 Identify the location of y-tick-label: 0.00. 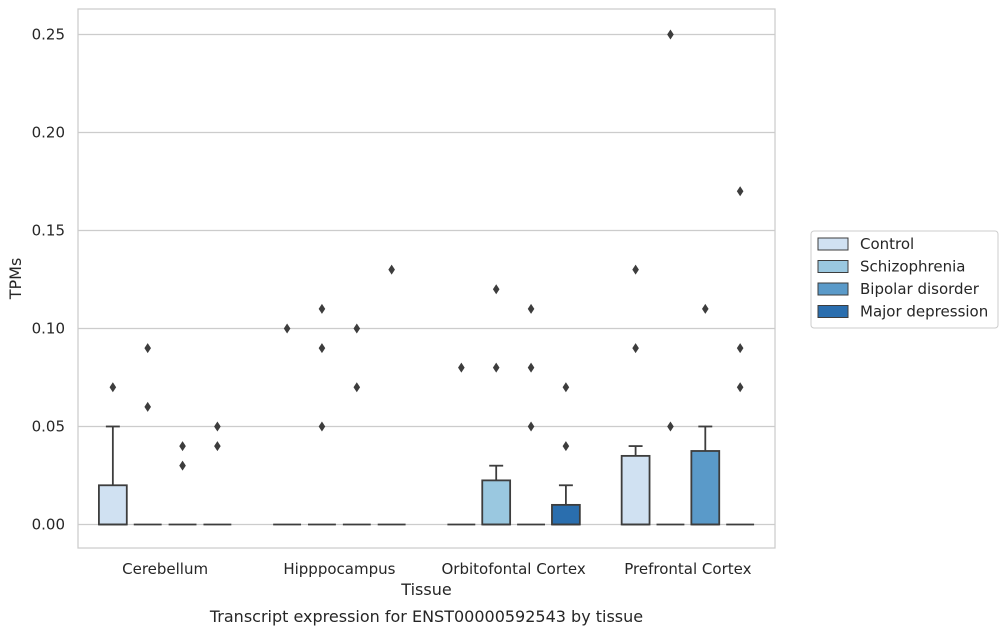
(48, 524).